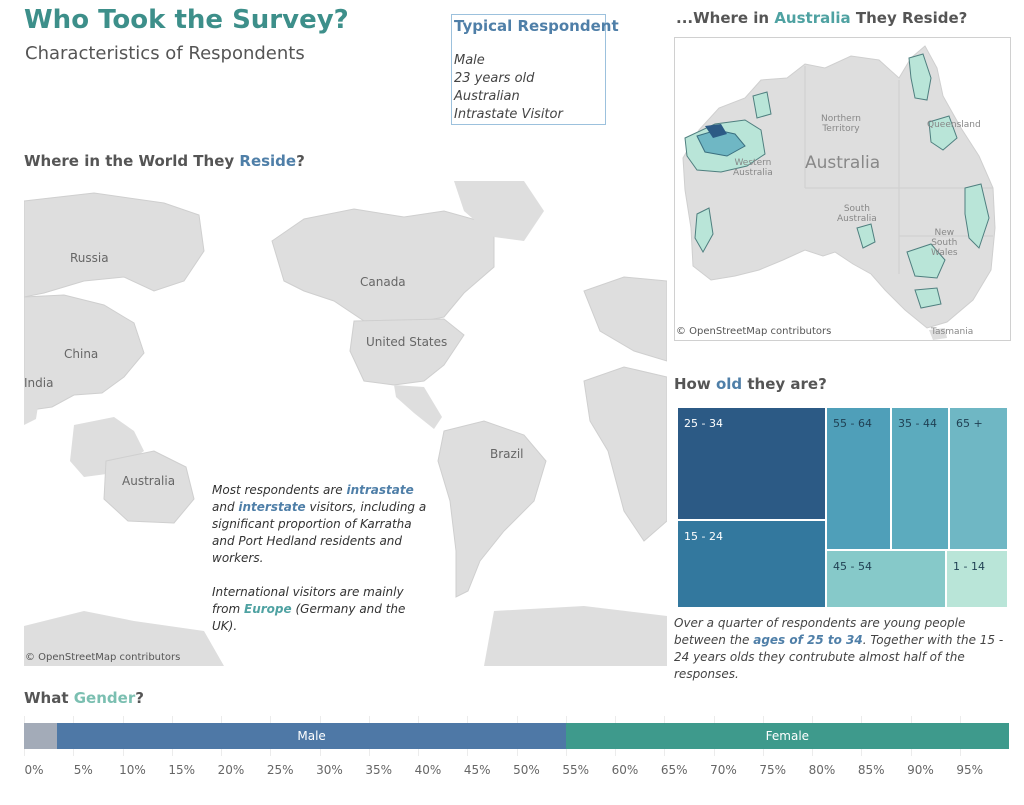  I want to click on axis-tick-label: 5%, so click(83, 770).